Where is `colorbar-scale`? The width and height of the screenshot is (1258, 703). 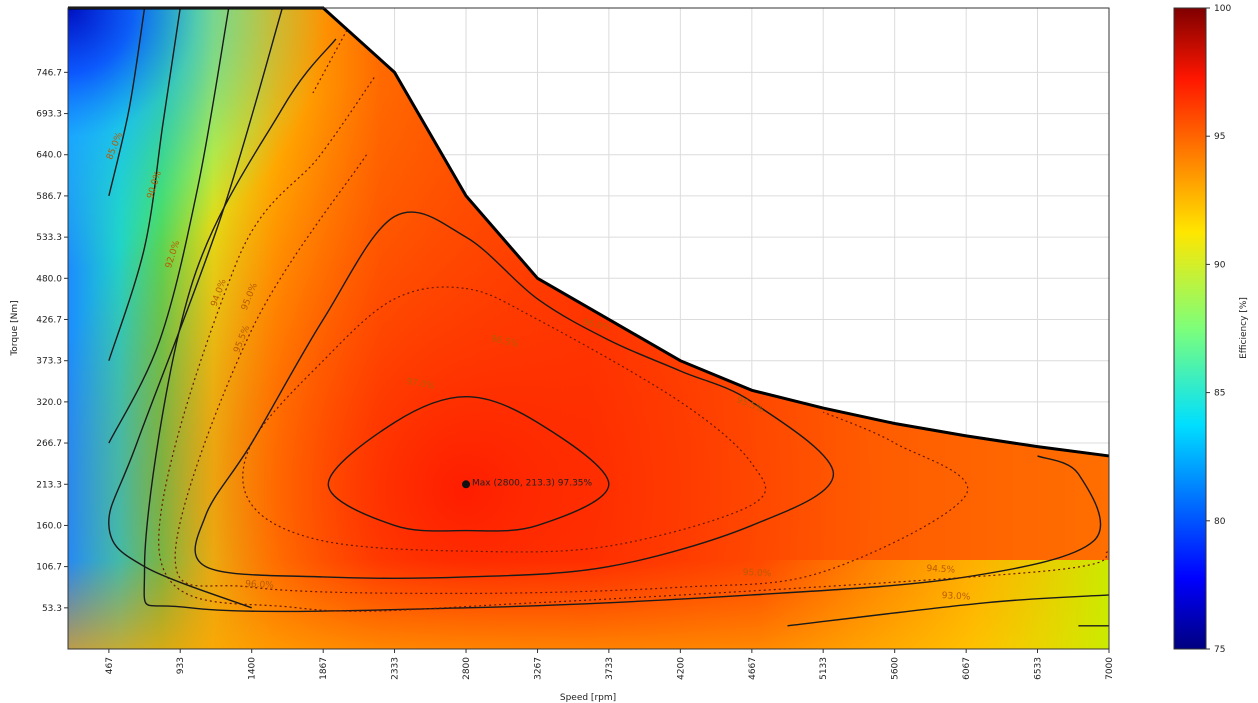 colorbar-scale is located at coordinates (1190, 328).